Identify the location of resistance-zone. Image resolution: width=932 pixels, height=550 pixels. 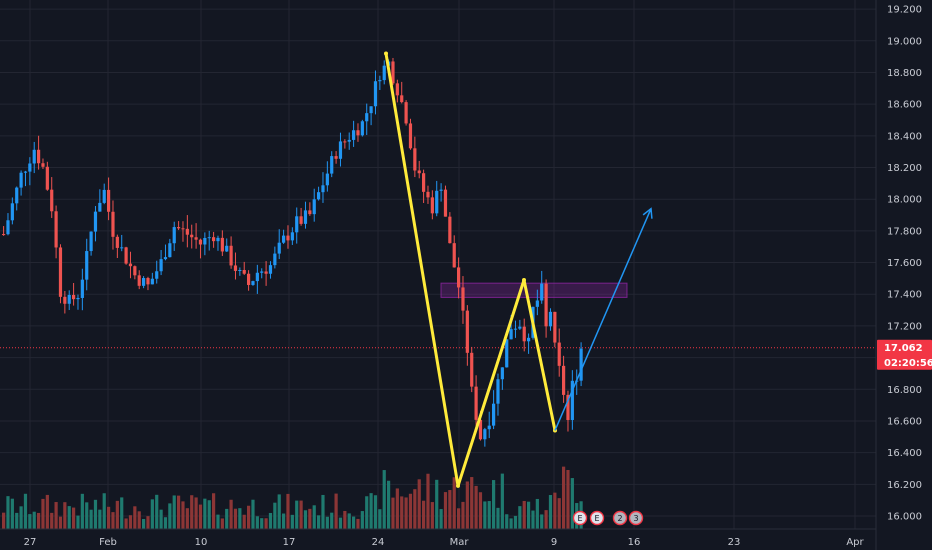
(534, 290).